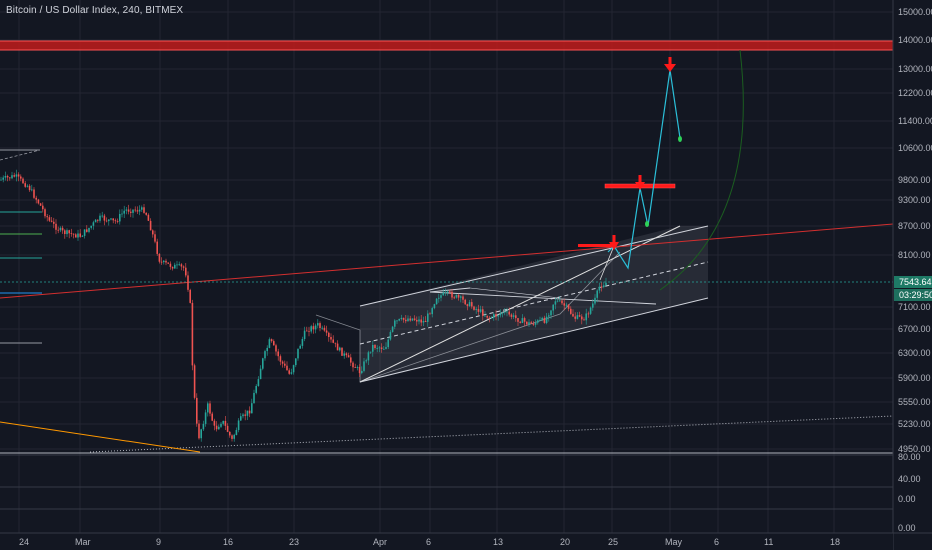 This screenshot has width=932, height=550. I want to click on price-label: 9800.00, so click(914, 180).